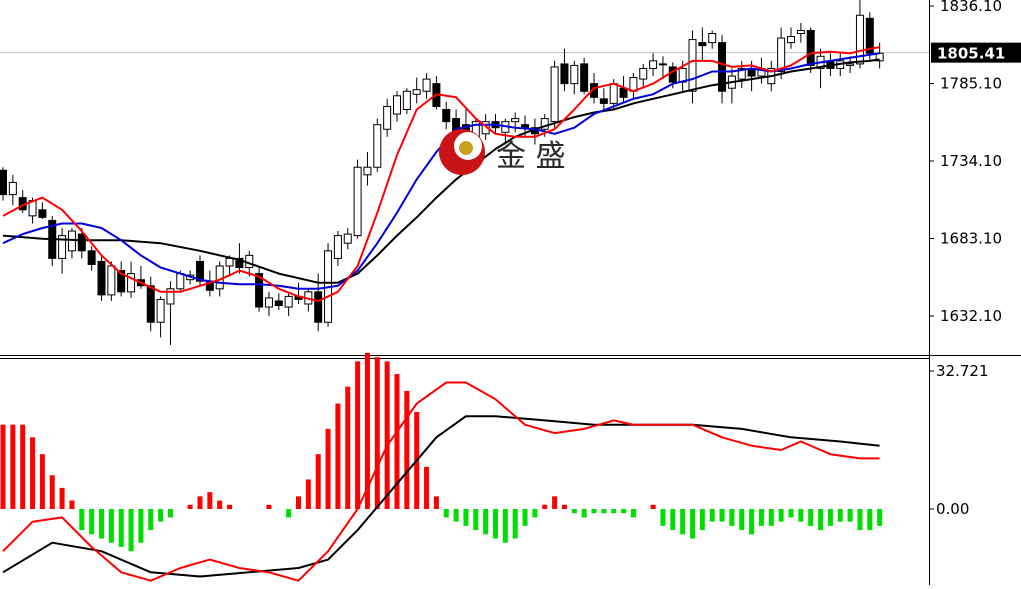  I want to click on price-tick-label: 1785.10, so click(971, 84).